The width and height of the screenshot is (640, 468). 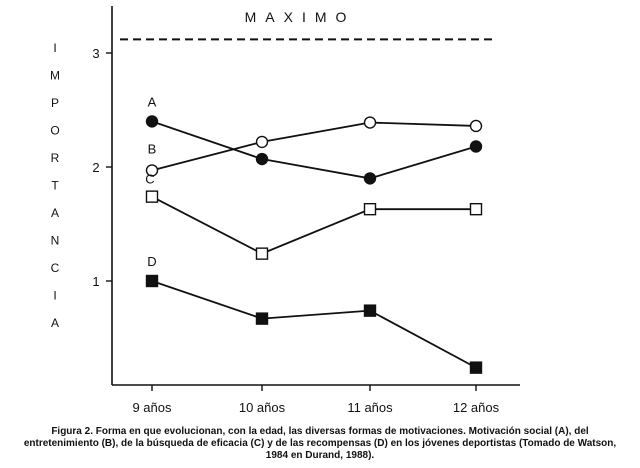 What do you see at coordinates (95, 53) in the screenshot?
I see `y-tick-label-3: 3` at bounding box center [95, 53].